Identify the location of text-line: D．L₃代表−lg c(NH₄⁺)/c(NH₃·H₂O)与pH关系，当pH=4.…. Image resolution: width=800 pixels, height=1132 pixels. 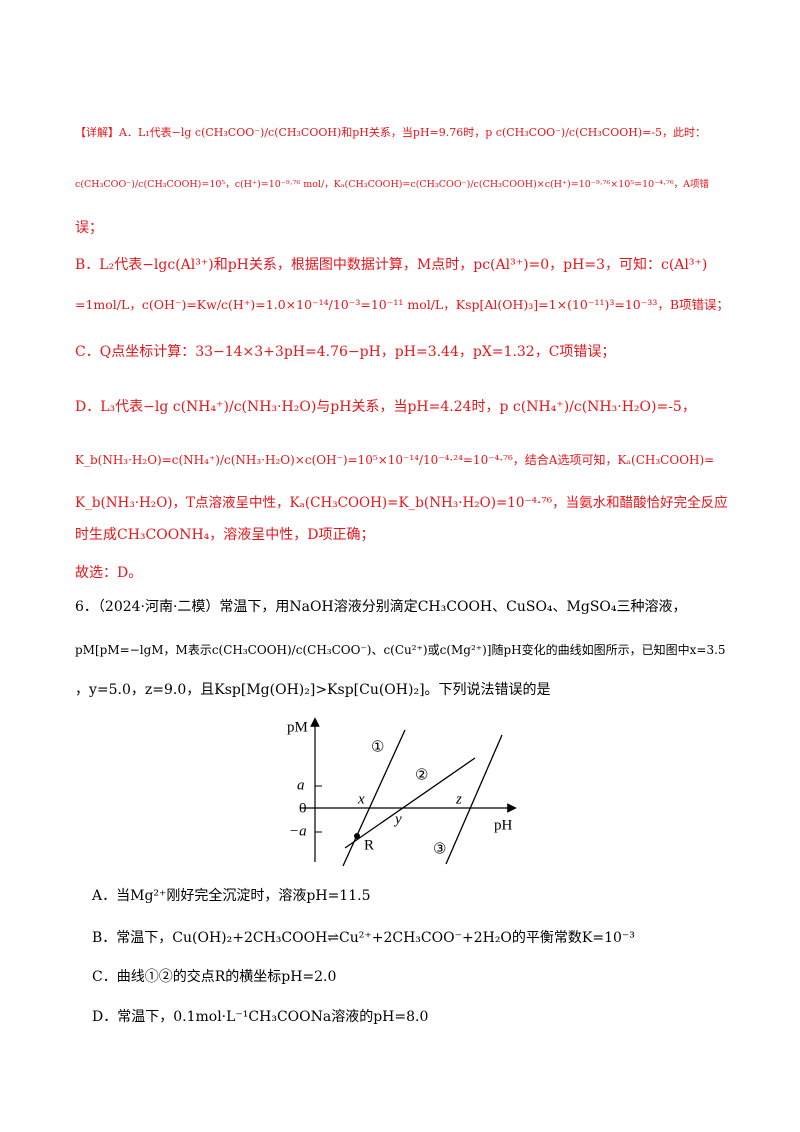
(385, 407).